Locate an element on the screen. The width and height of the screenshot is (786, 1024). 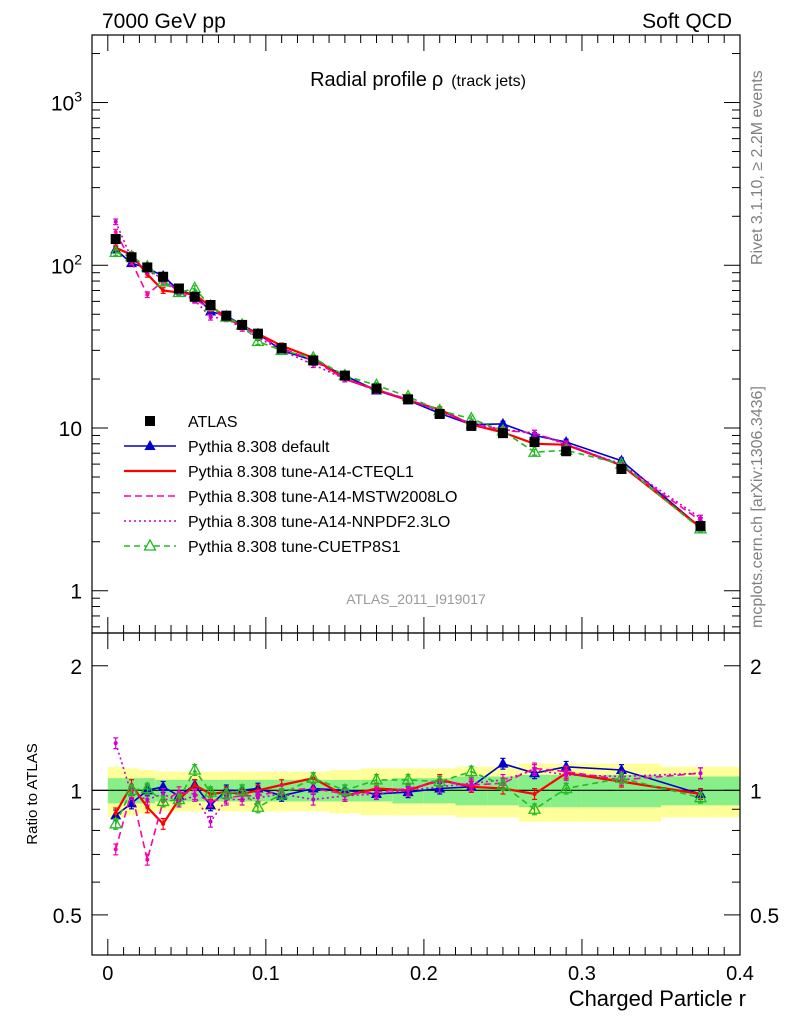
ratio-uncertainty-bands is located at coordinates (423, 792).